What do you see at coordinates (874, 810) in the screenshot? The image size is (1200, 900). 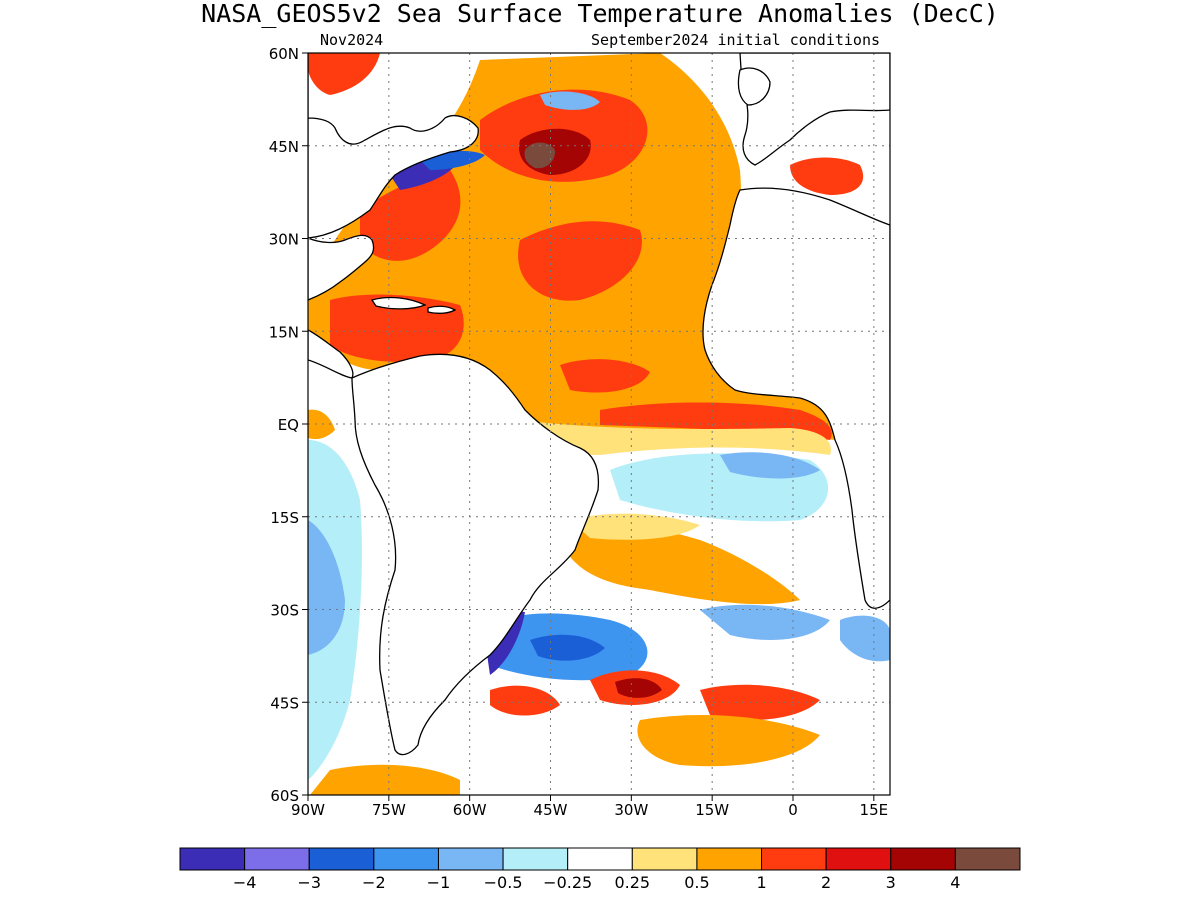 I see `lon-tick-label-7: 15E` at bounding box center [874, 810].